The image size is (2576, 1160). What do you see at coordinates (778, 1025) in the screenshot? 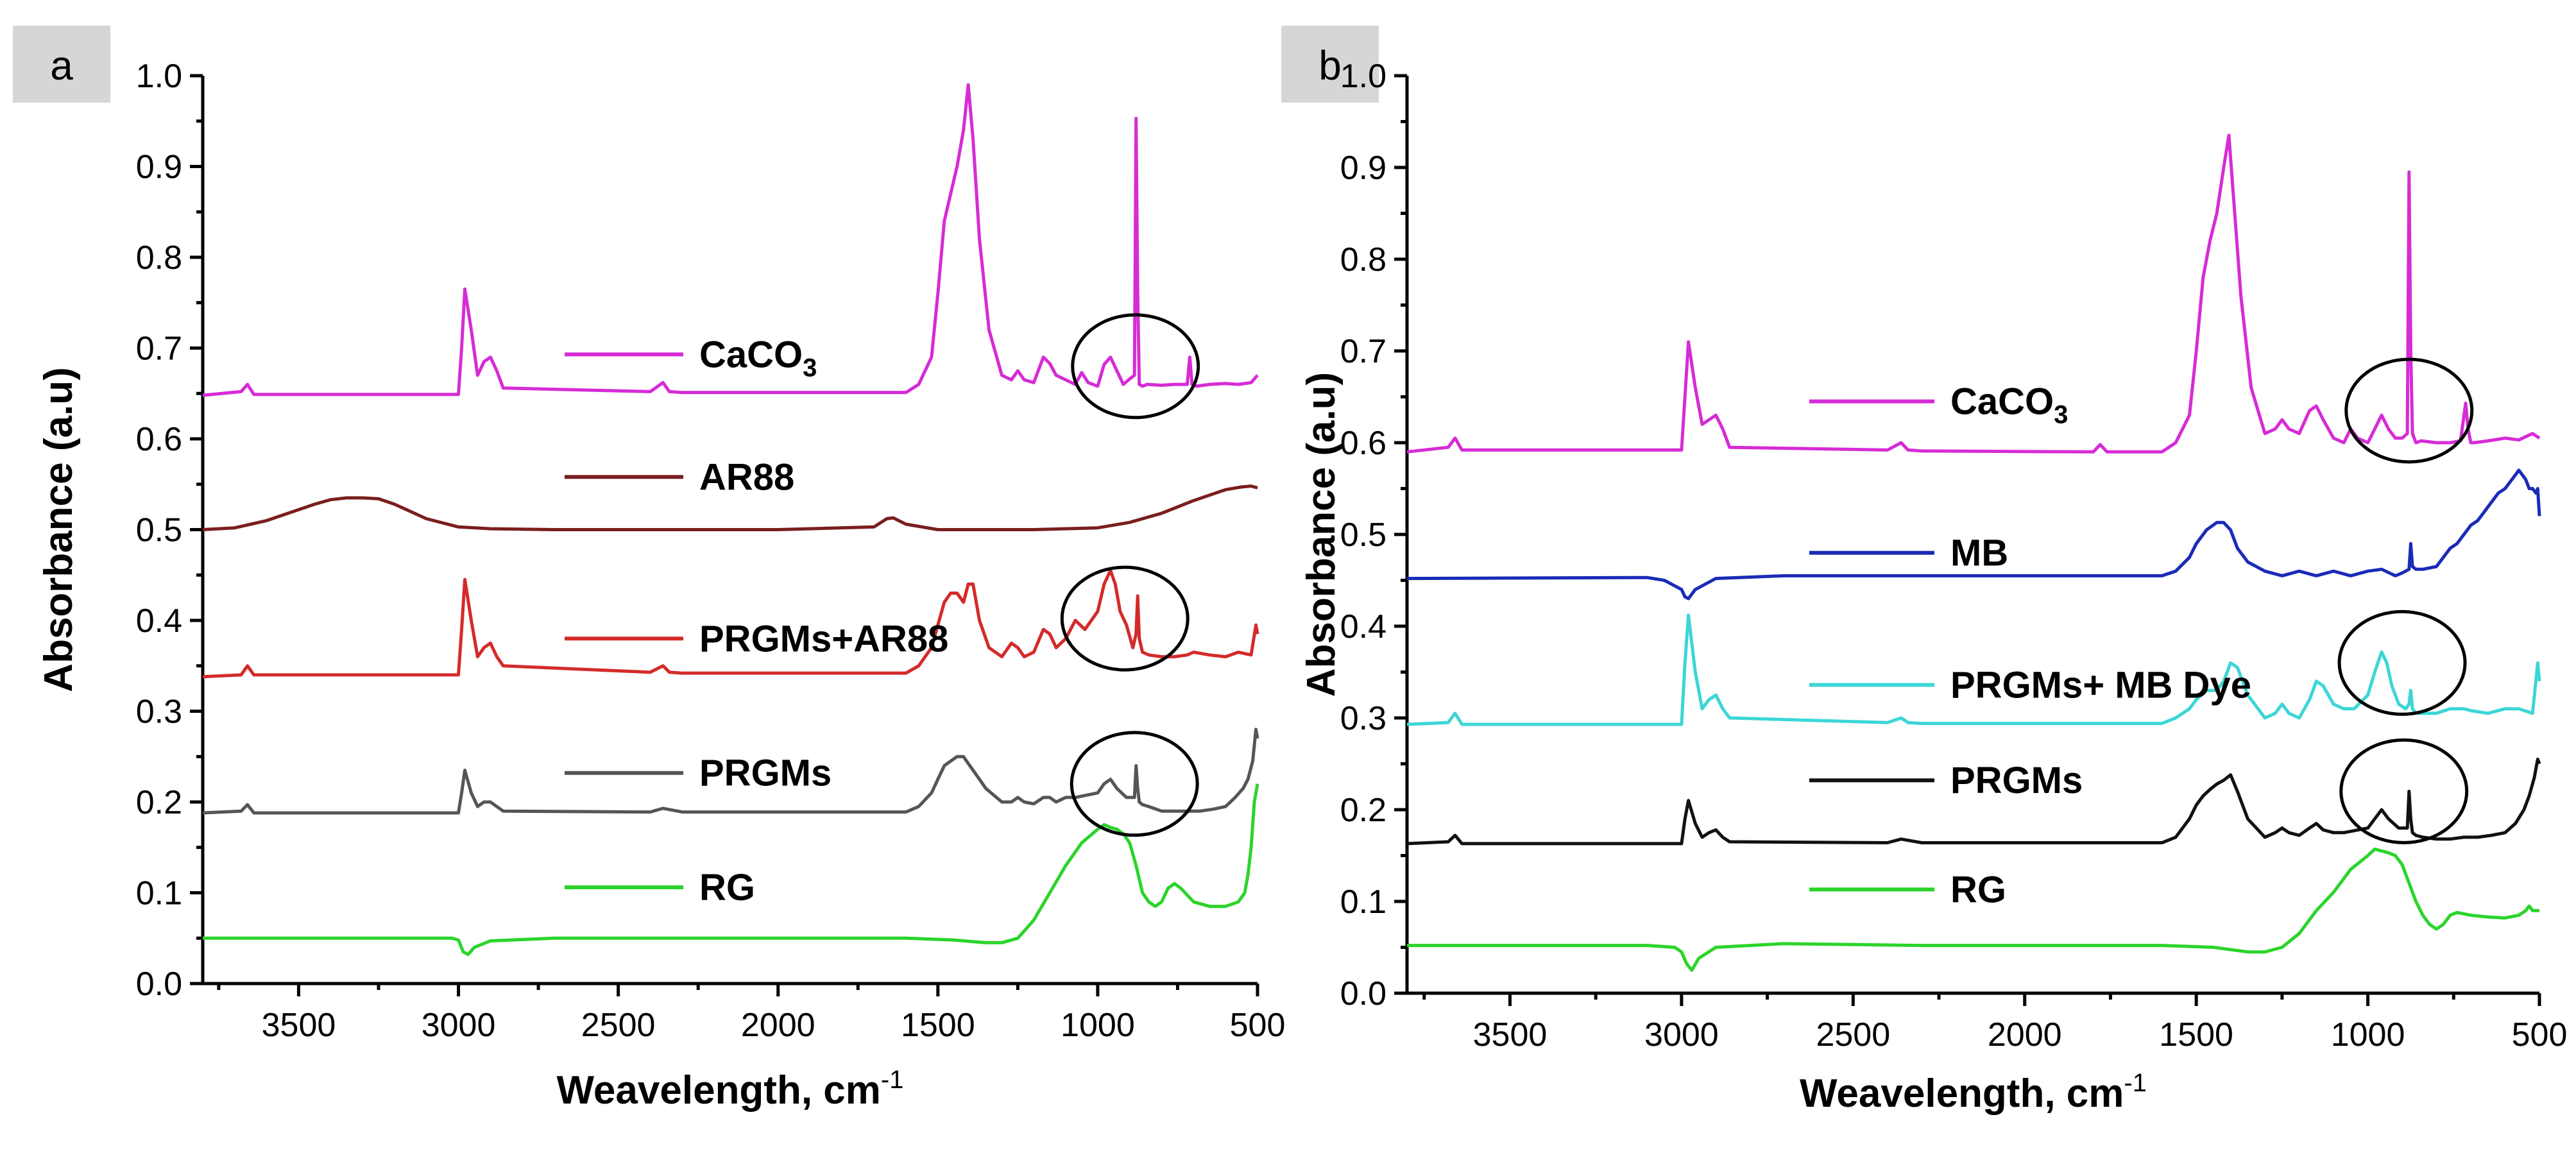
I see `panel-a-x-tick-label: 2000` at bounding box center [778, 1025].